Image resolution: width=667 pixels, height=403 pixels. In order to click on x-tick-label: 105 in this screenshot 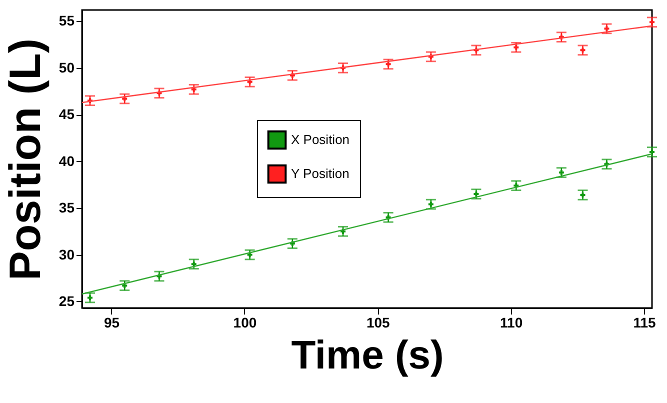, I will do `click(378, 322)`.